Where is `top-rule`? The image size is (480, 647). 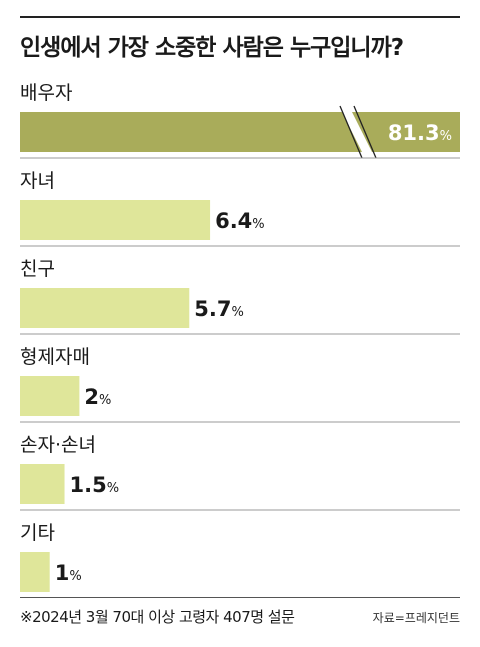 top-rule is located at coordinates (240, 17).